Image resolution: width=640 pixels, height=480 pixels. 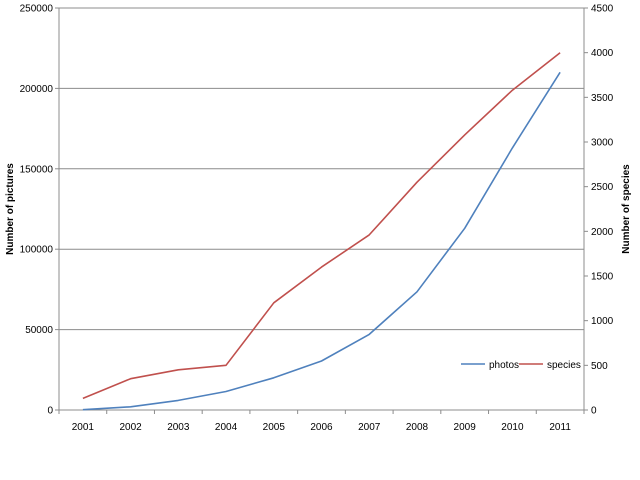 I want to click on right-tick-label: 500, so click(x=599, y=366).